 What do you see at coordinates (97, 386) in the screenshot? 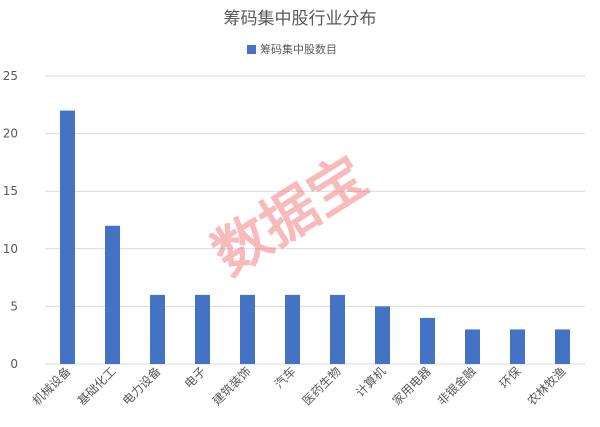
I see `x-category-label: 基础化工` at bounding box center [97, 386].